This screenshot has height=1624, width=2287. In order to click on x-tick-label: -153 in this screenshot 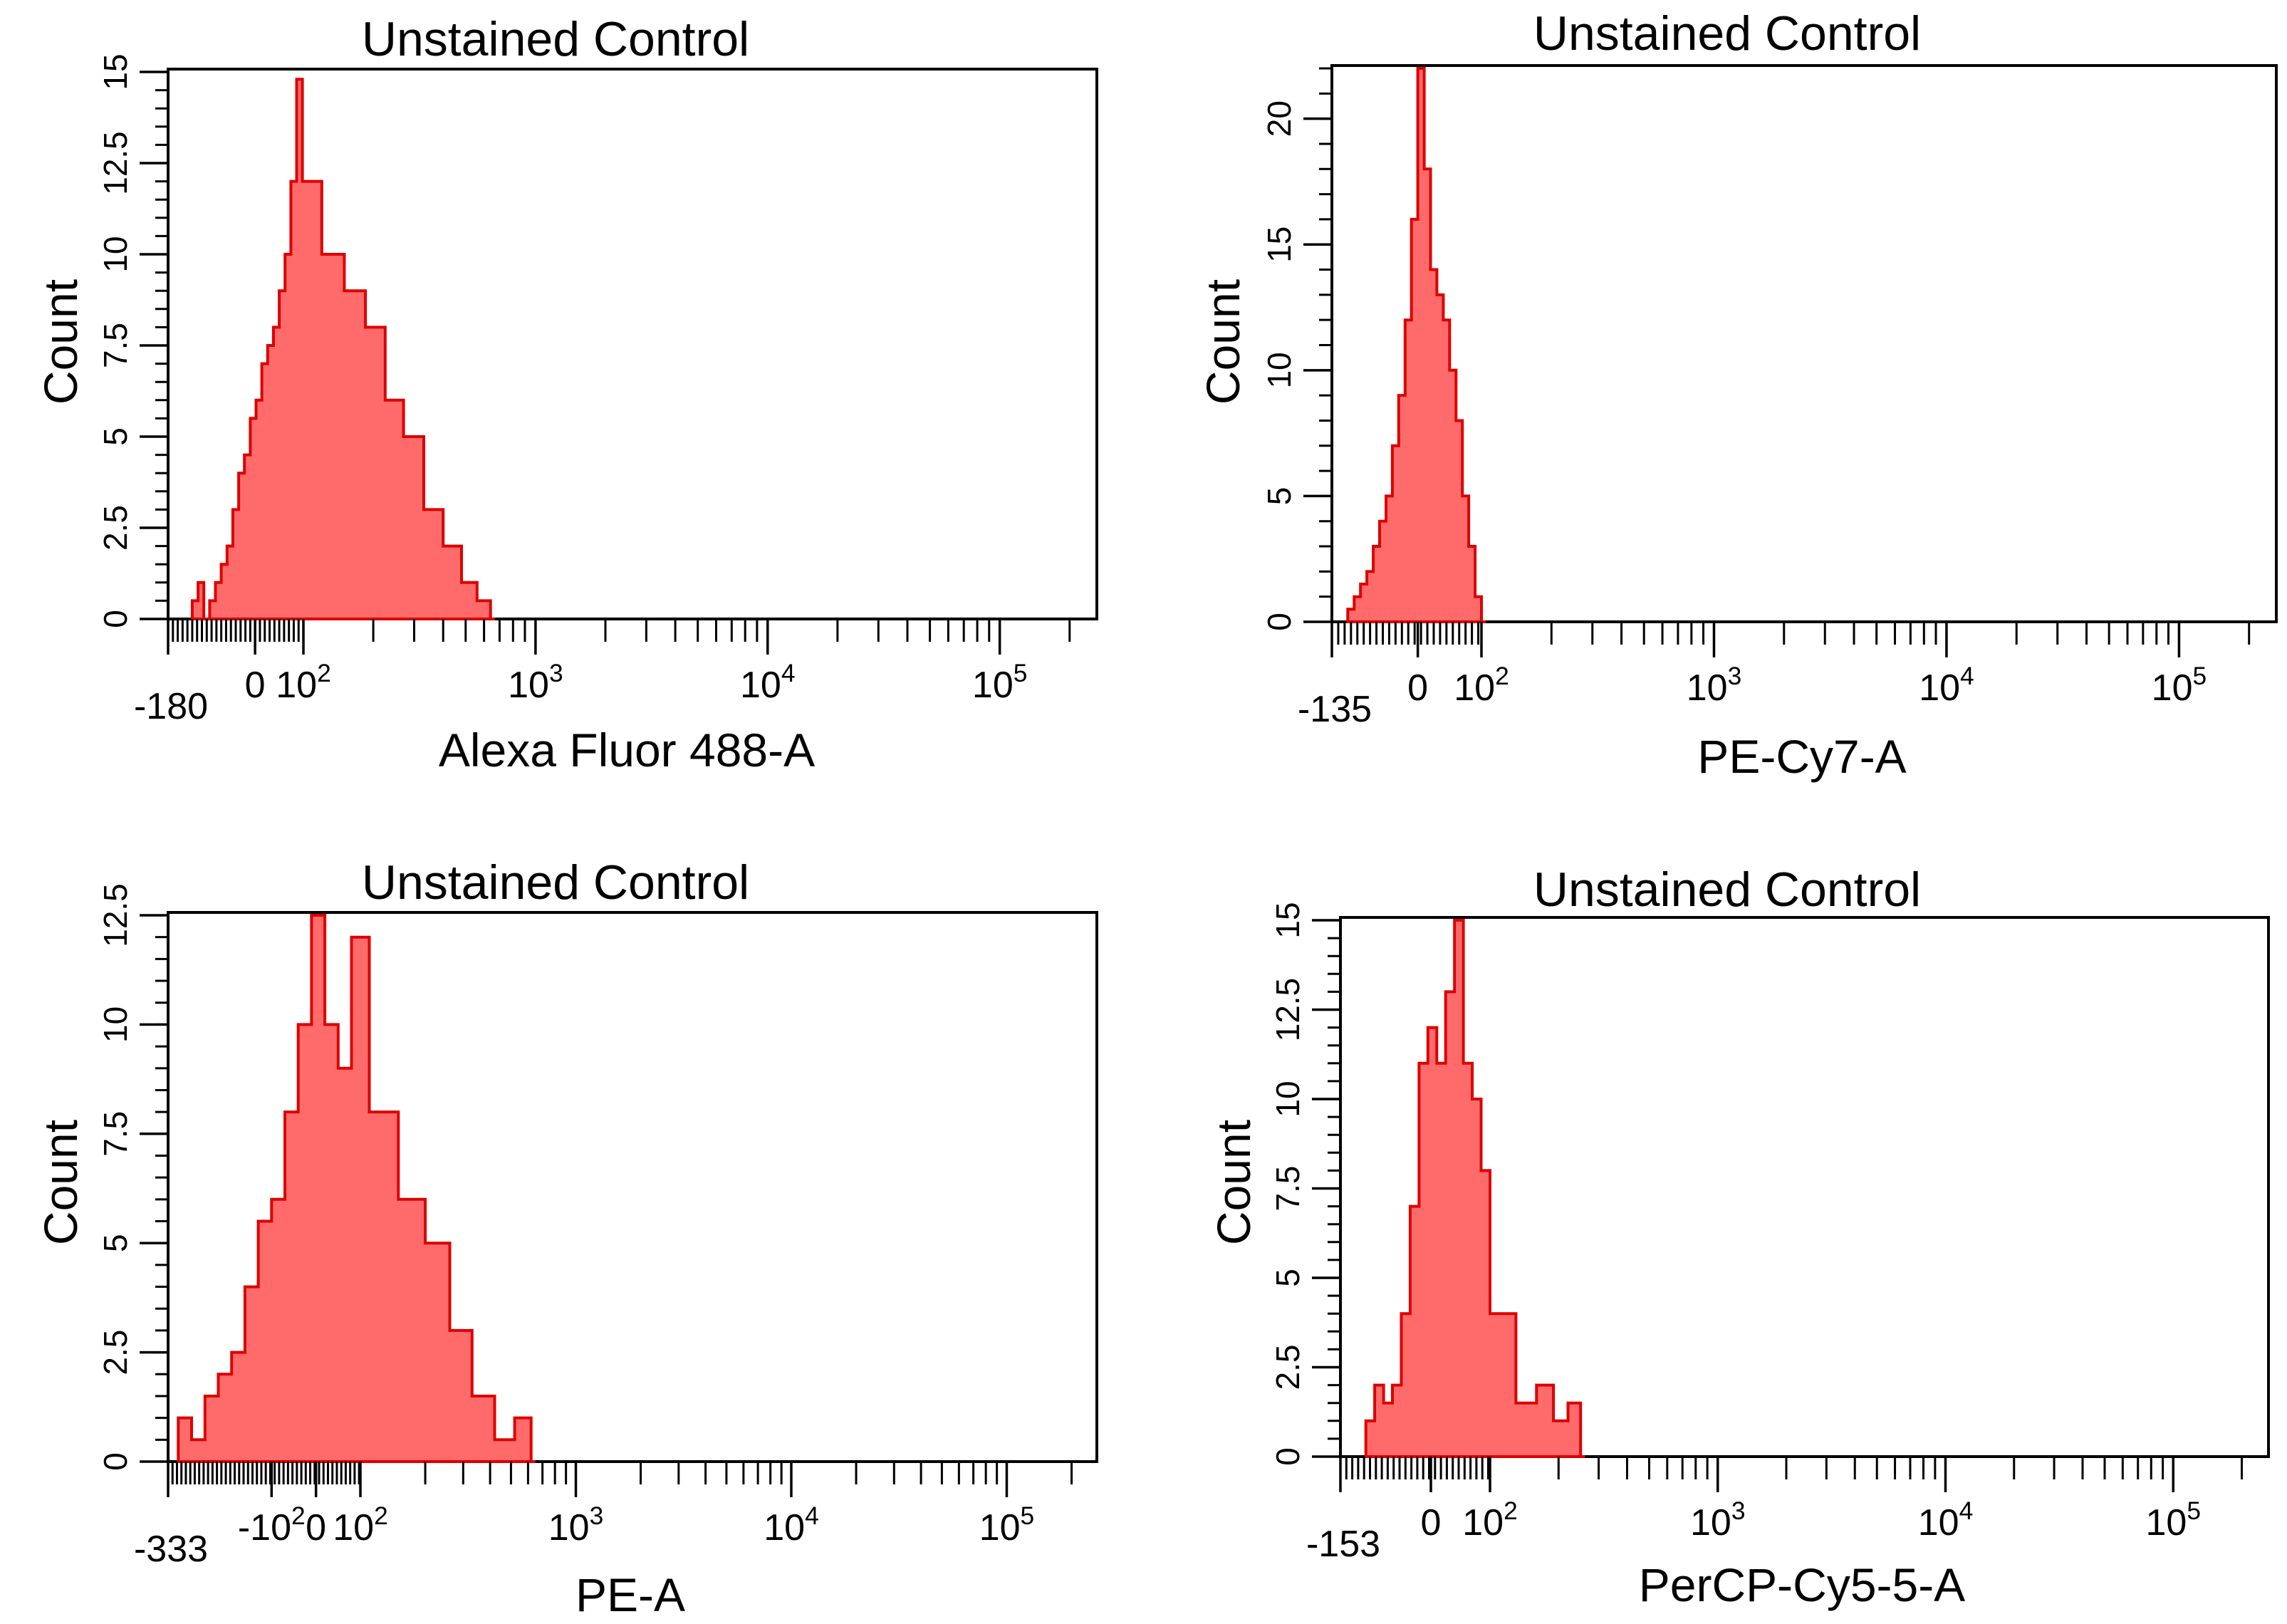, I will do `click(1343, 1544)`.